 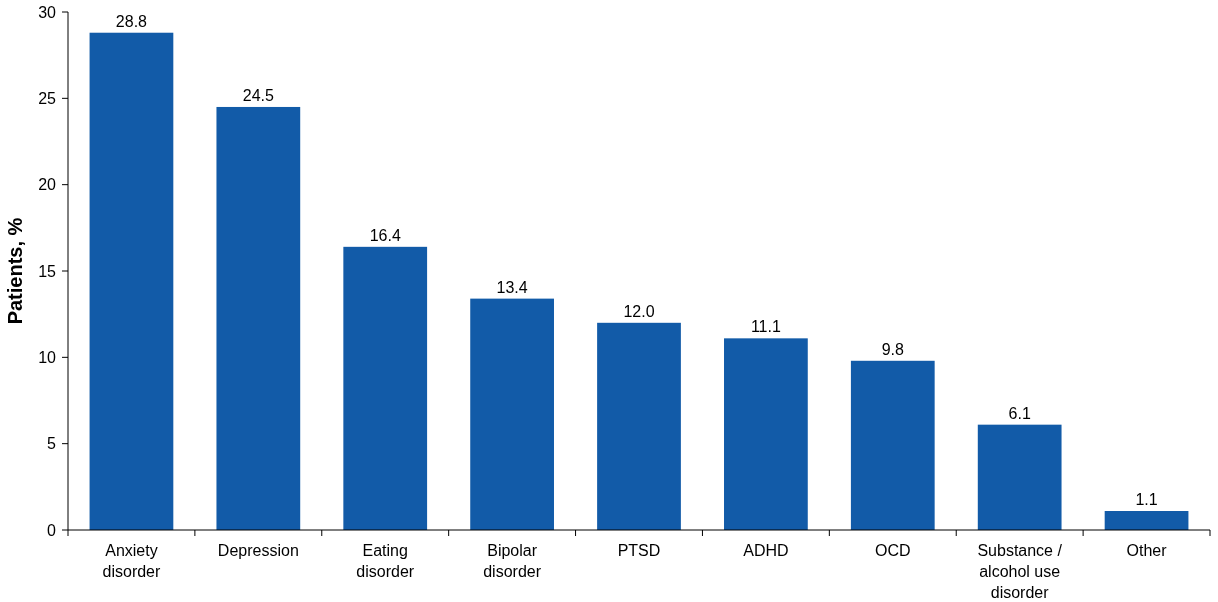 I want to click on data-label: 11.1, so click(x=765, y=327).